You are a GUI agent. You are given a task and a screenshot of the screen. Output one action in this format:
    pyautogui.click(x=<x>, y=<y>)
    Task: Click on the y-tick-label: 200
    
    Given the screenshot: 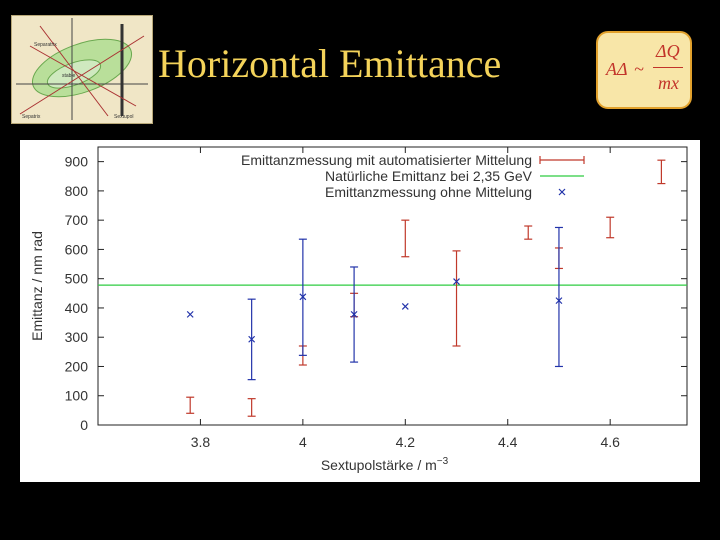 What is the action you would take?
    pyautogui.click(x=77, y=366)
    